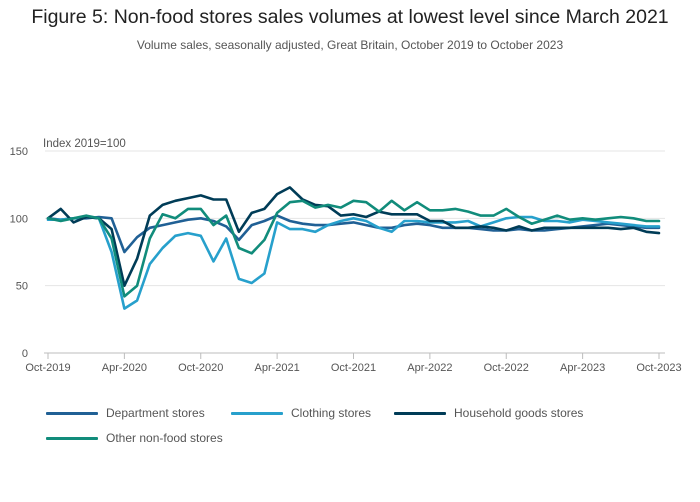 This screenshot has width=700, height=502. What do you see at coordinates (22, 287) in the screenshot?
I see `y-tick-label: 50` at bounding box center [22, 287].